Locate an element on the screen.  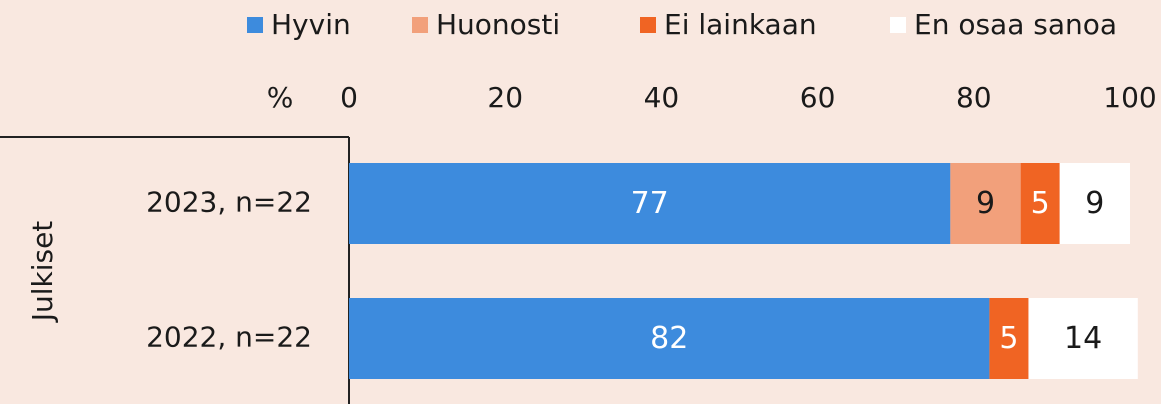
y-tick-label: 2023, n=22 is located at coordinates (229, 202).